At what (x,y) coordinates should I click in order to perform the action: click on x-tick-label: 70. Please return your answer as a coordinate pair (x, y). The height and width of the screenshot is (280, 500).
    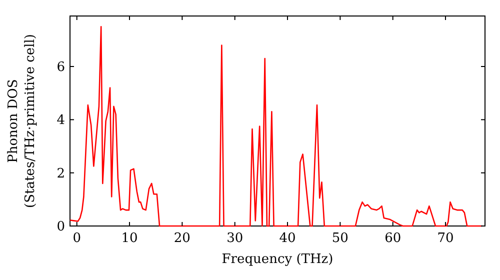
    Looking at the image, I should click on (445, 238).